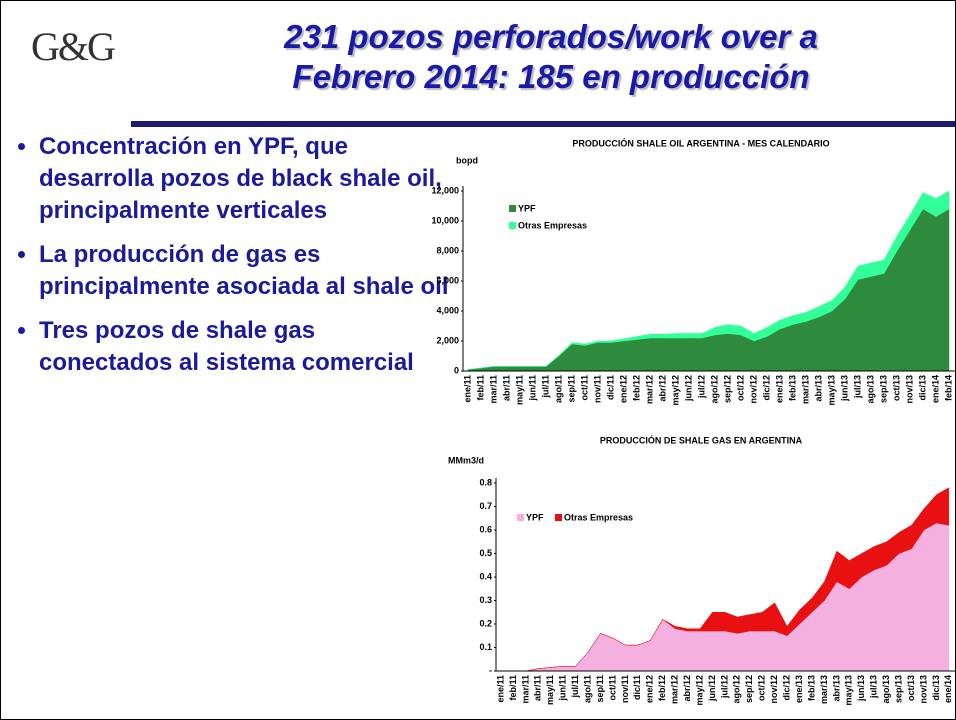 This screenshot has height=720, width=956. What do you see at coordinates (485, 553) in the screenshot?
I see `y-tick-label: 0.5` at bounding box center [485, 553].